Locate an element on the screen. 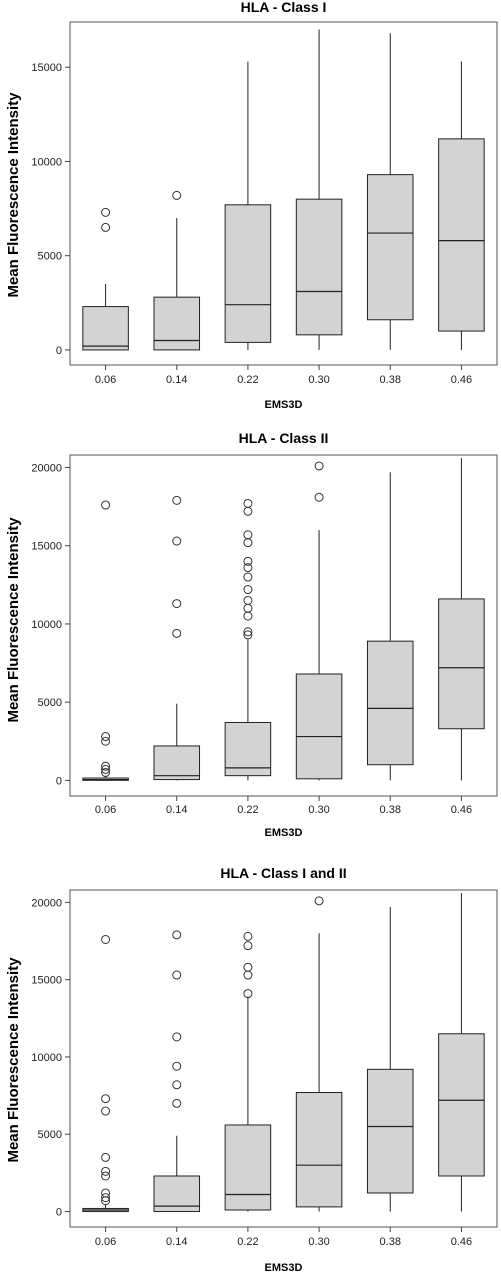  panel-1-chart-title: HLA - Class I is located at coordinates (284, 7).